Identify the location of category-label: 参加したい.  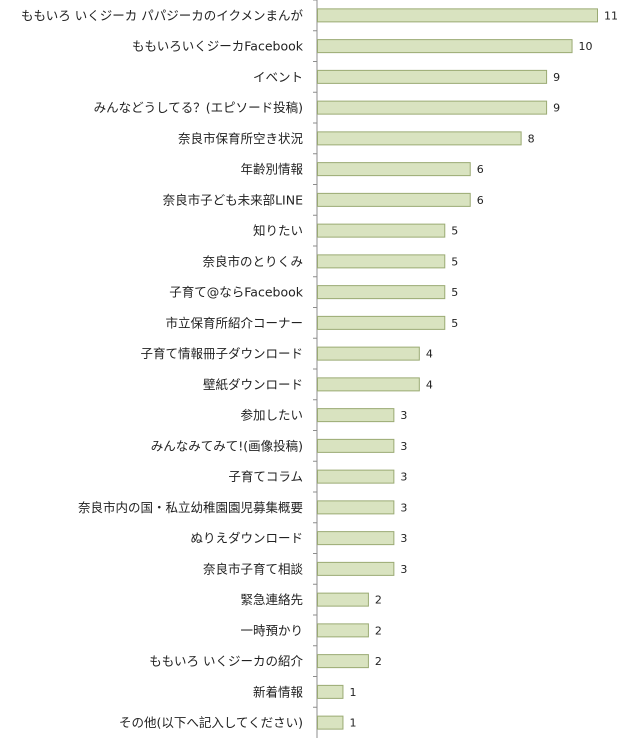
(271, 415).